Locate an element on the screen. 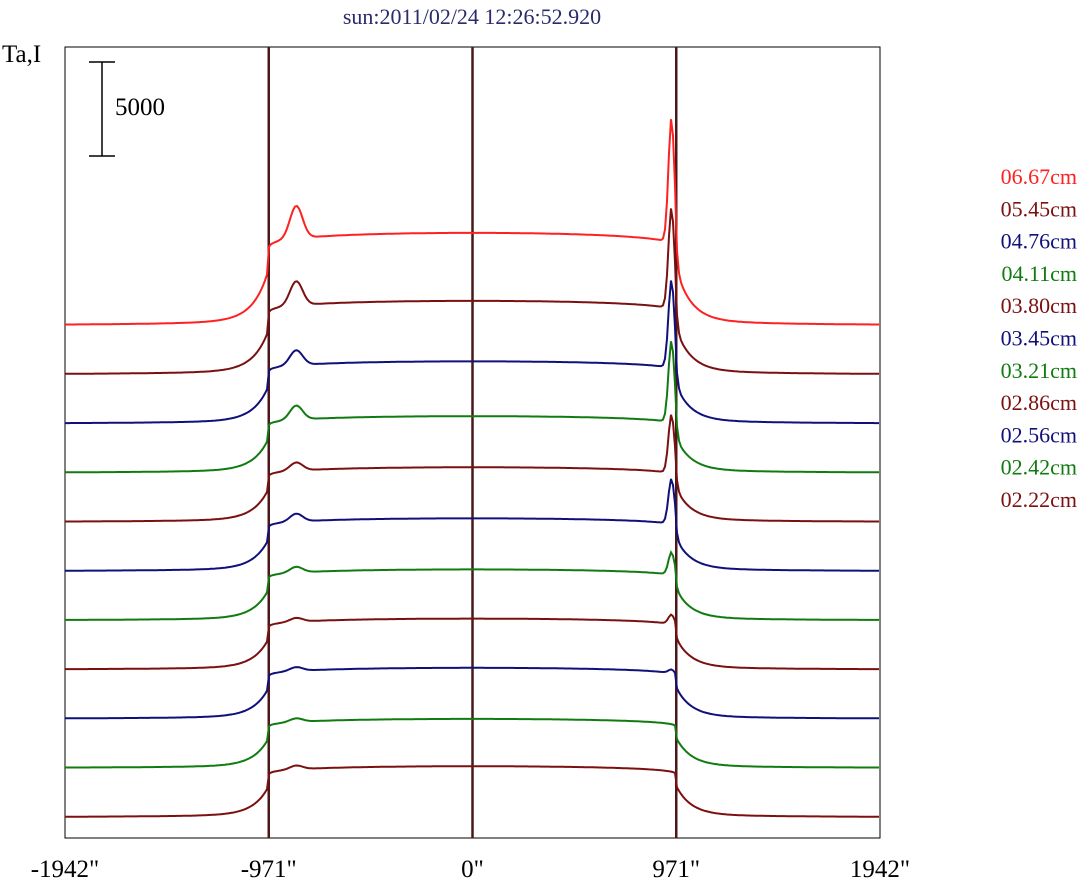 This screenshot has height=885, width=1079. x-tick-label: 1942" is located at coordinates (880, 869).